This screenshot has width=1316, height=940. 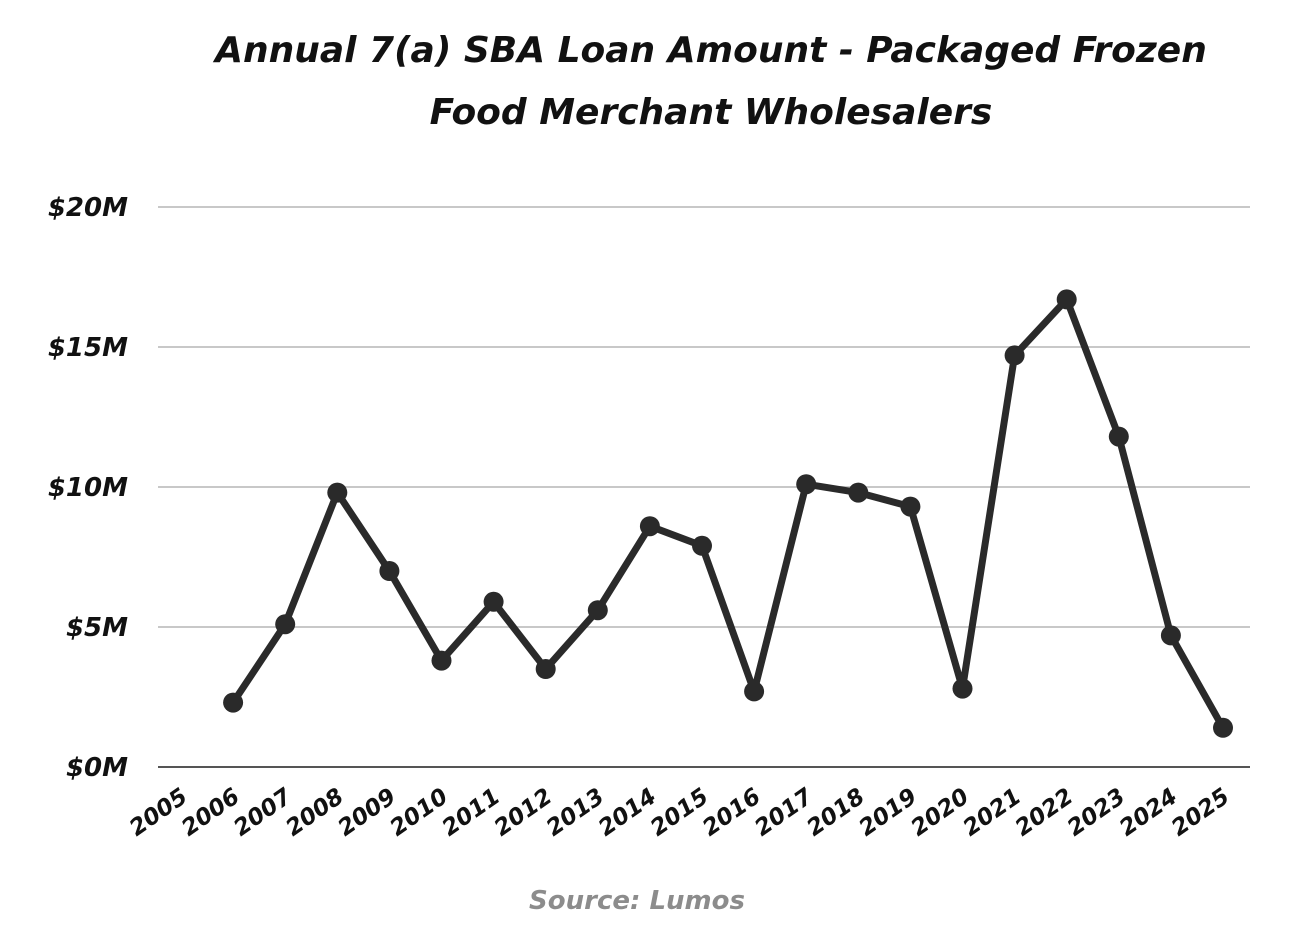 What do you see at coordinates (575, 813) in the screenshot?
I see `x-tick-label: 2013` at bounding box center [575, 813].